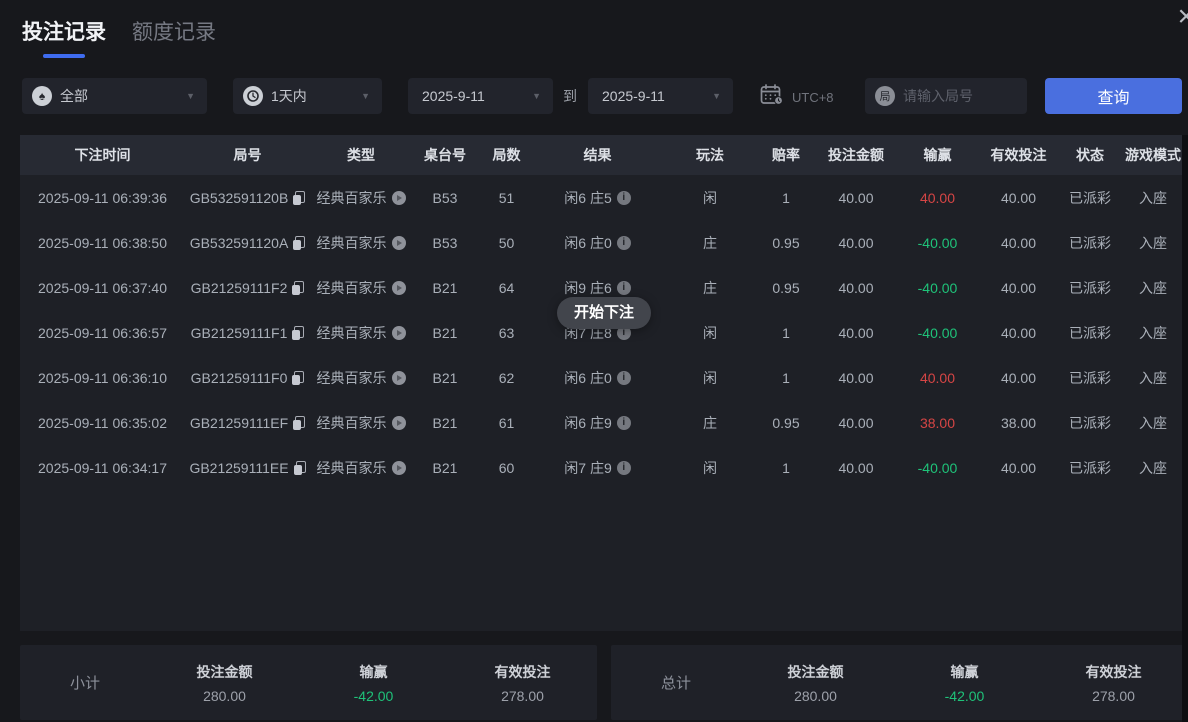  What do you see at coordinates (797, 97) in the screenshot?
I see `timezone-indicator: UTC+8` at bounding box center [797, 97].